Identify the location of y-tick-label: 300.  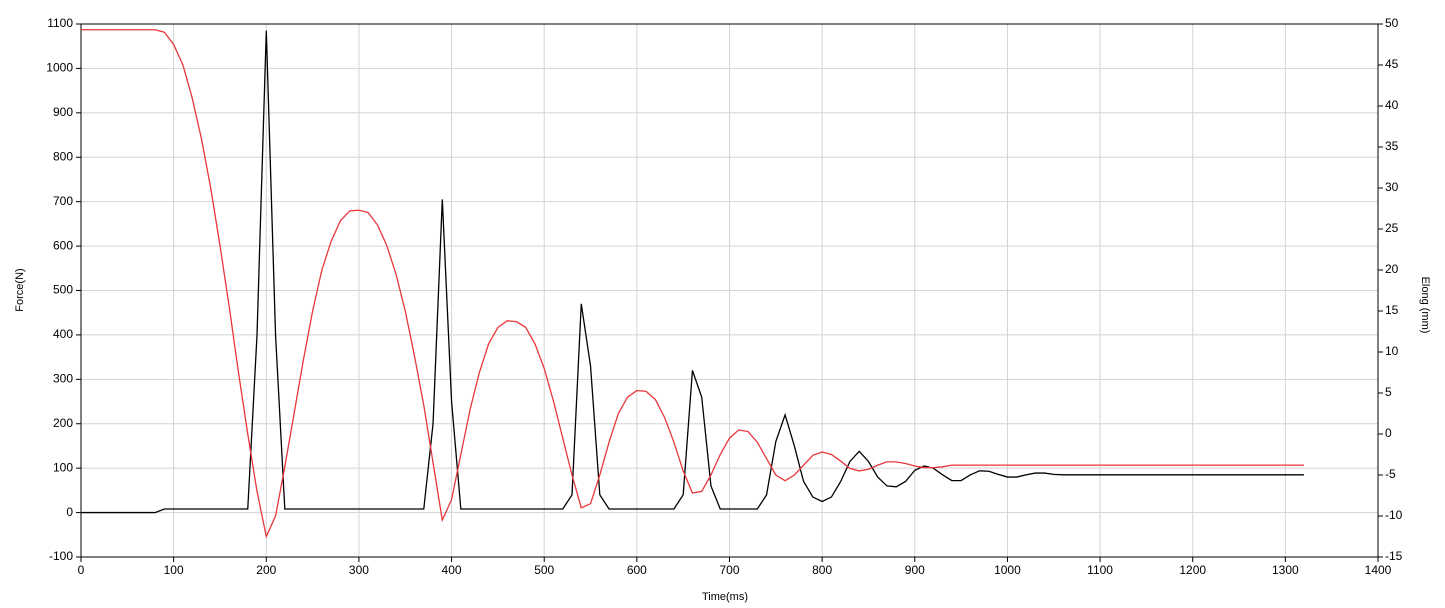
(63, 379).